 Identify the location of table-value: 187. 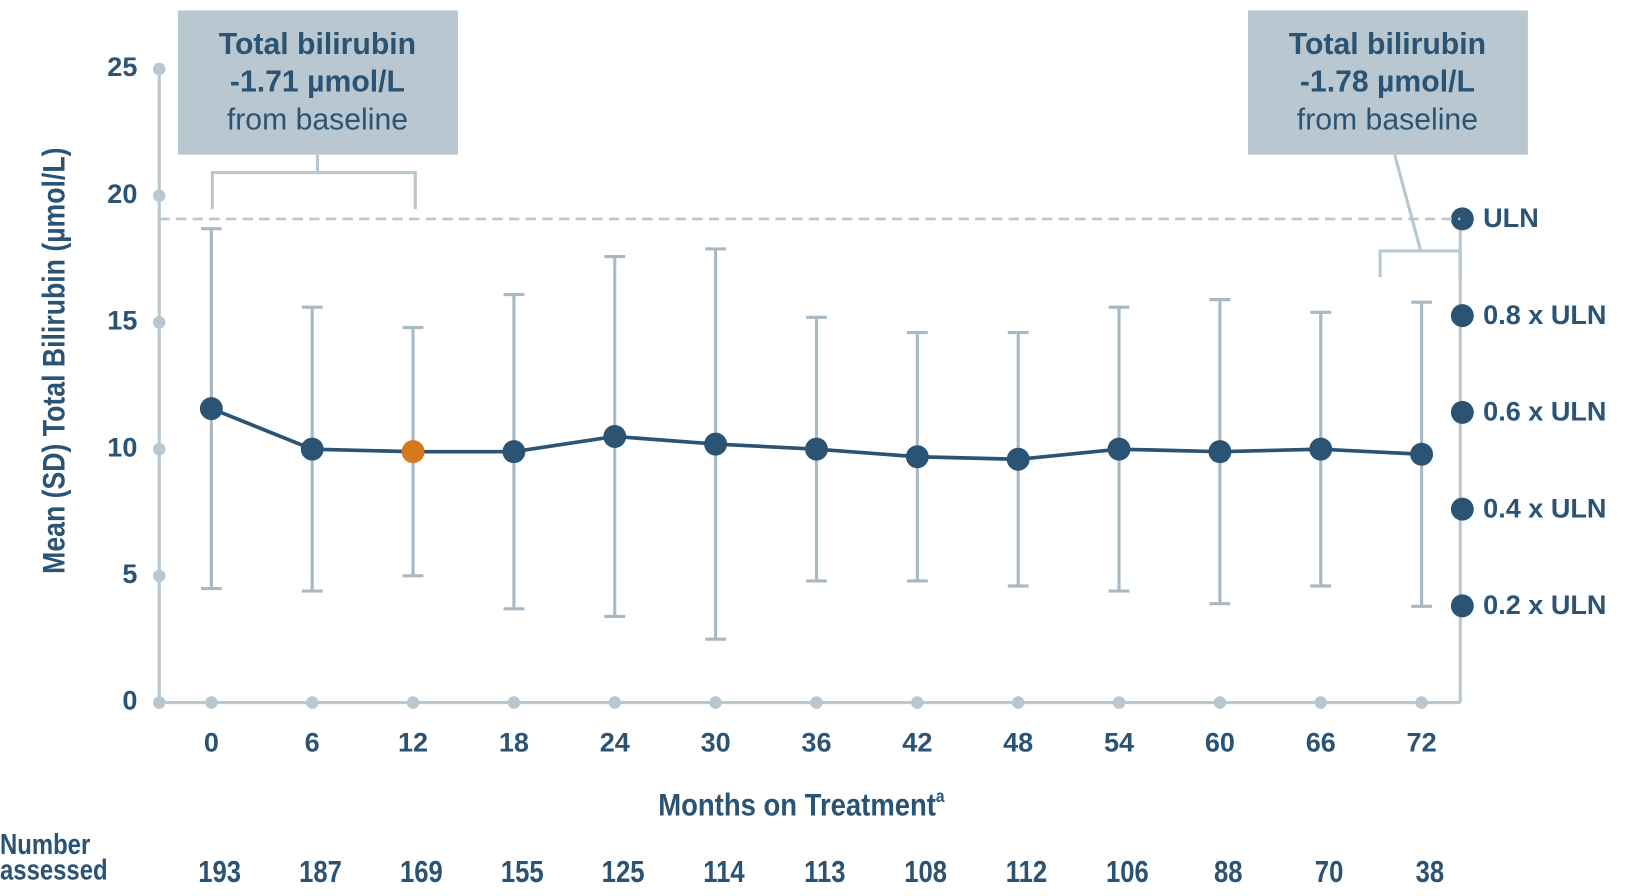
(320, 871).